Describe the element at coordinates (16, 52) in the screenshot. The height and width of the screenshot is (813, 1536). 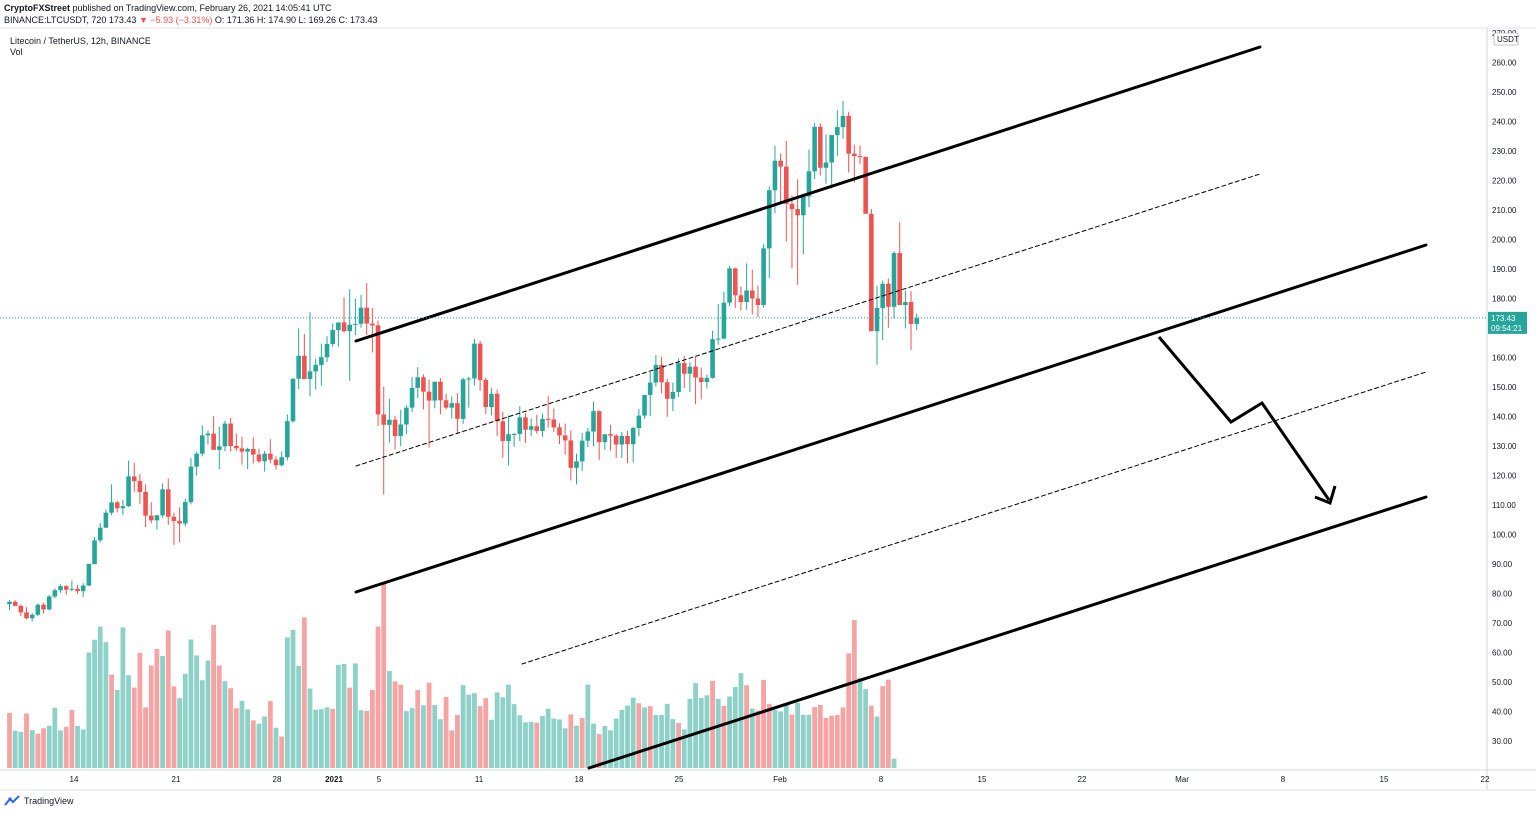
I see `volume-label: Vol` at that location.